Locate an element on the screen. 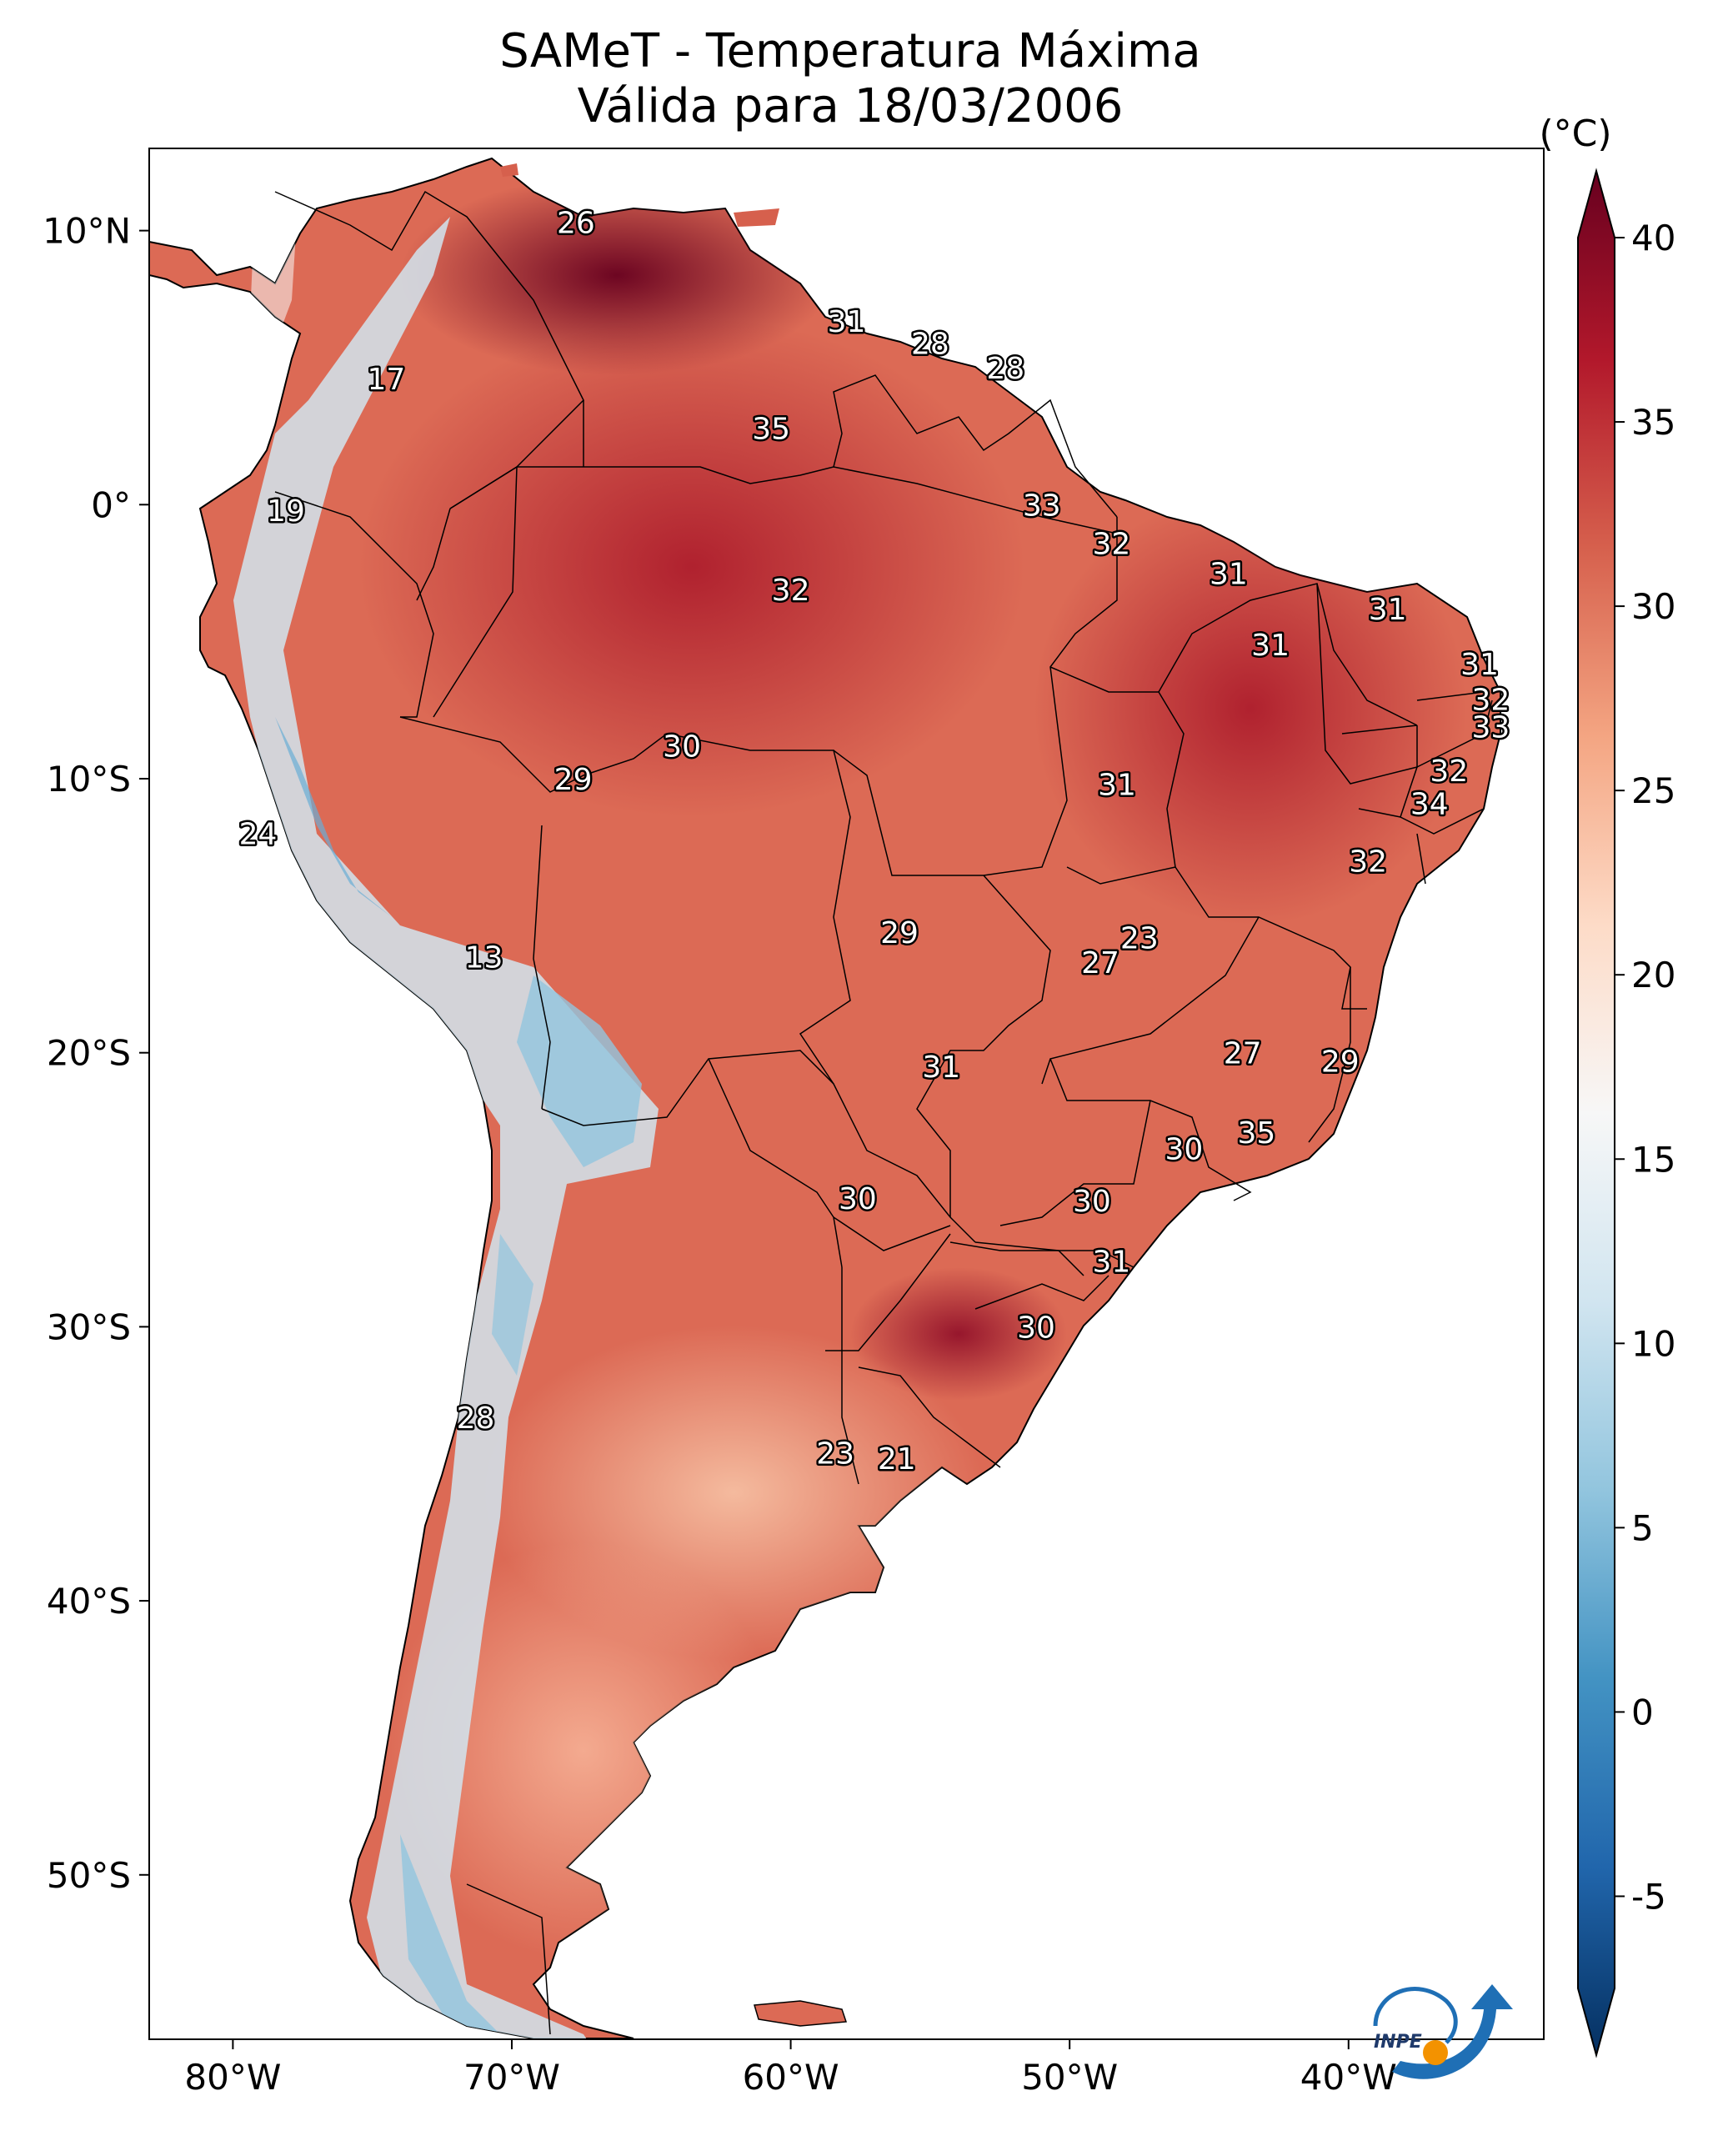 This screenshot has height=2156, width=1723. colorbar: -5 0 5 10 15 20 25 30 35 40 (°C) is located at coordinates (1607, 1085).